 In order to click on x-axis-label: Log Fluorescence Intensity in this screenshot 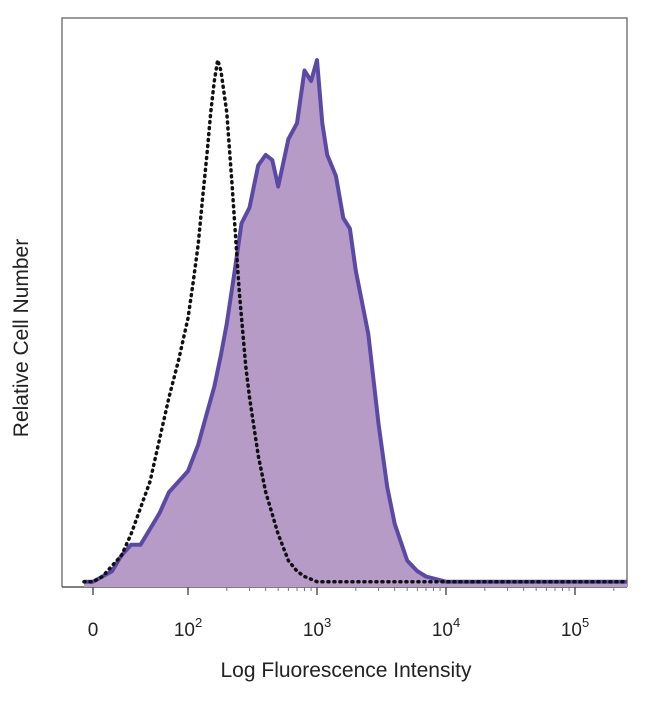, I will do `click(346, 670)`.